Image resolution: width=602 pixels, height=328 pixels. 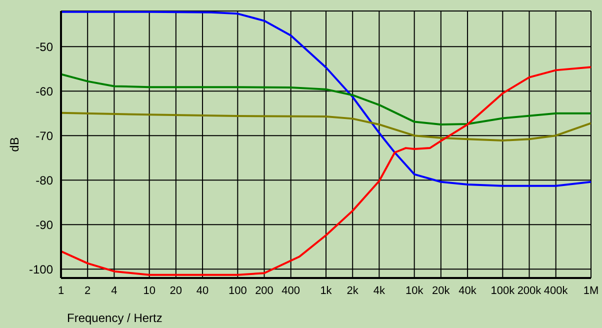 I want to click on x-tick-label: 100, so click(x=237, y=290).